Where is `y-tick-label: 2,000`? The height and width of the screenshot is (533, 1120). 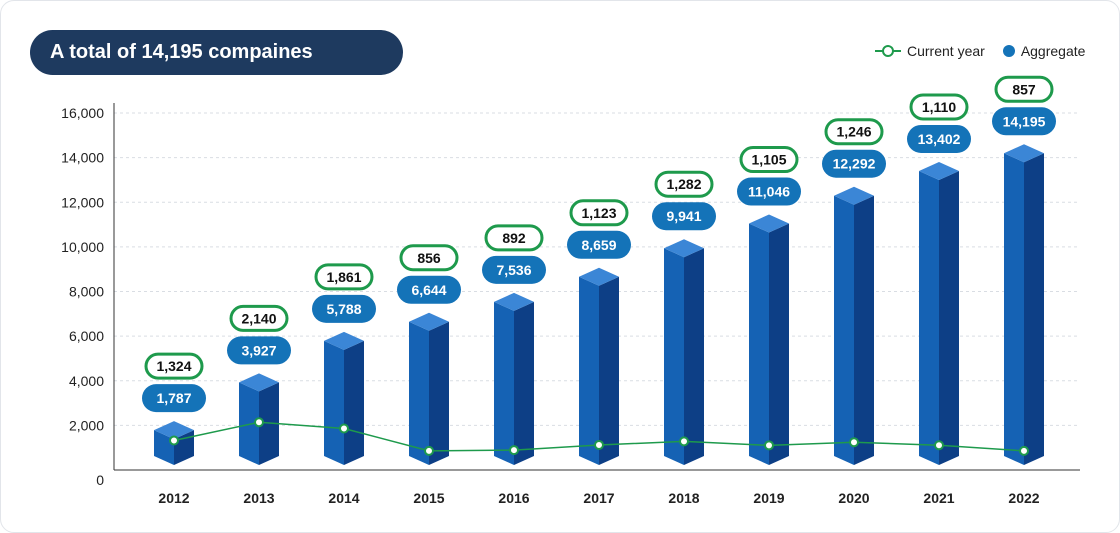
y-tick-label: 2,000 is located at coordinates (86, 425).